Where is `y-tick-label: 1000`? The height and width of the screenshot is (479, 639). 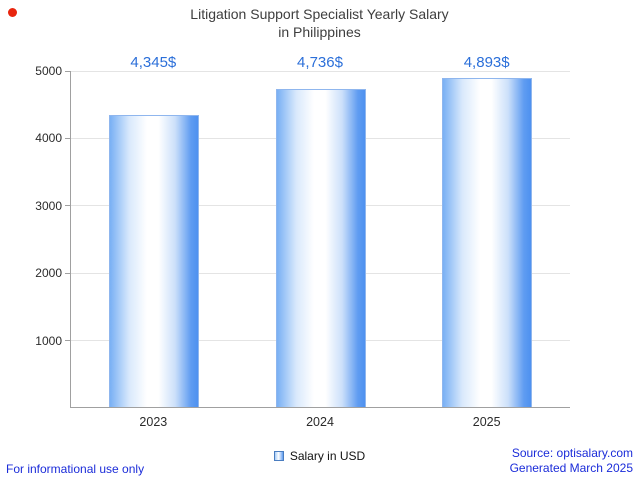 y-tick-label: 1000 is located at coordinates (48, 340).